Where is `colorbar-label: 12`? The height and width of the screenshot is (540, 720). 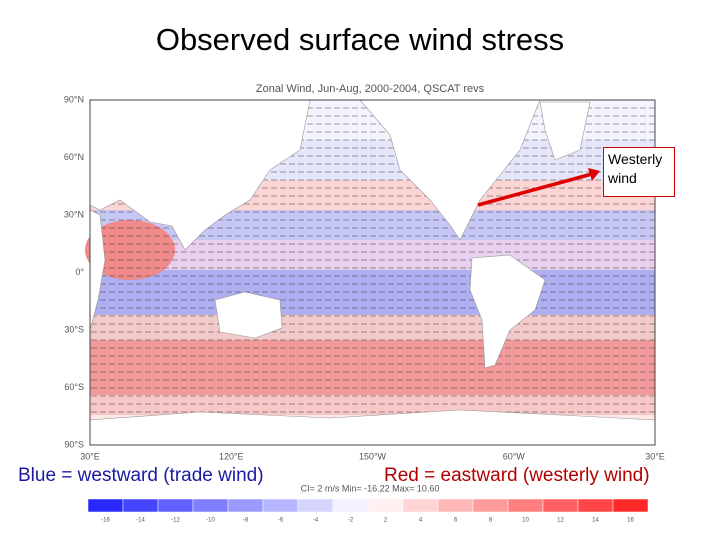
colorbar-label: 12 is located at coordinates (560, 521).